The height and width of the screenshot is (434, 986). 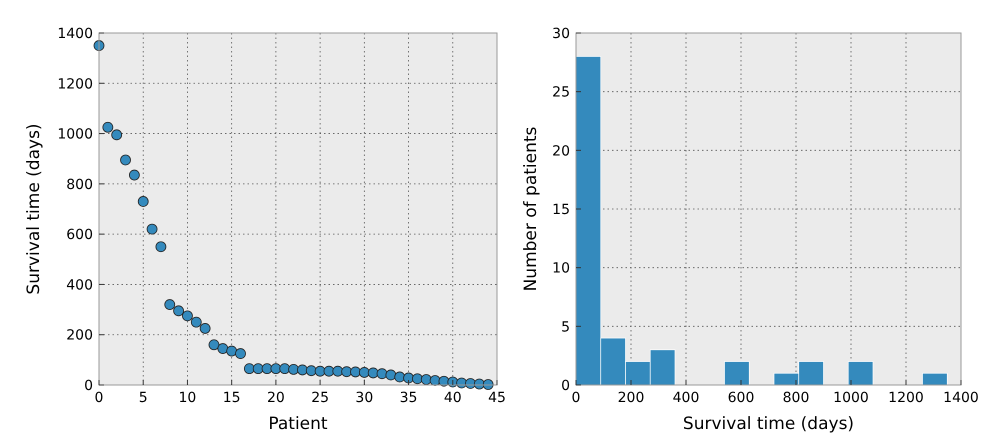 What do you see at coordinates (796, 398) in the screenshot?
I see `x-tick-label: 800` at bounding box center [796, 398].